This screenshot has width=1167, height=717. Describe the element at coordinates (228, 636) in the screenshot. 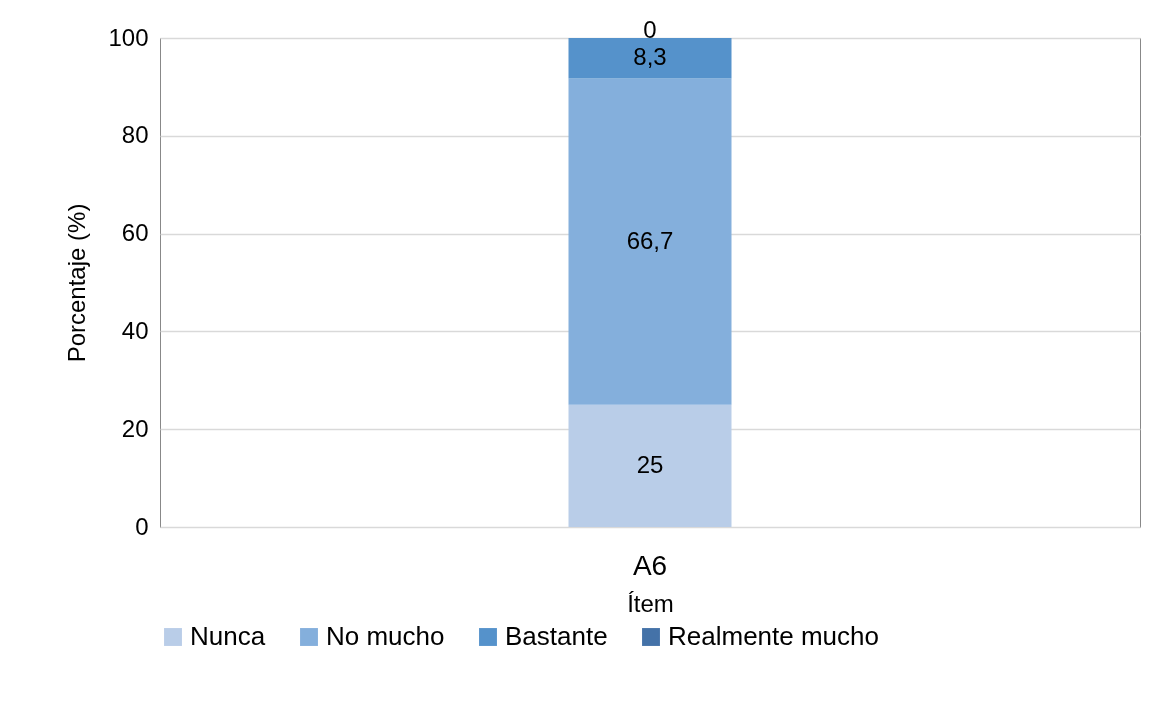

I see `legend-label: Nunca` at that location.